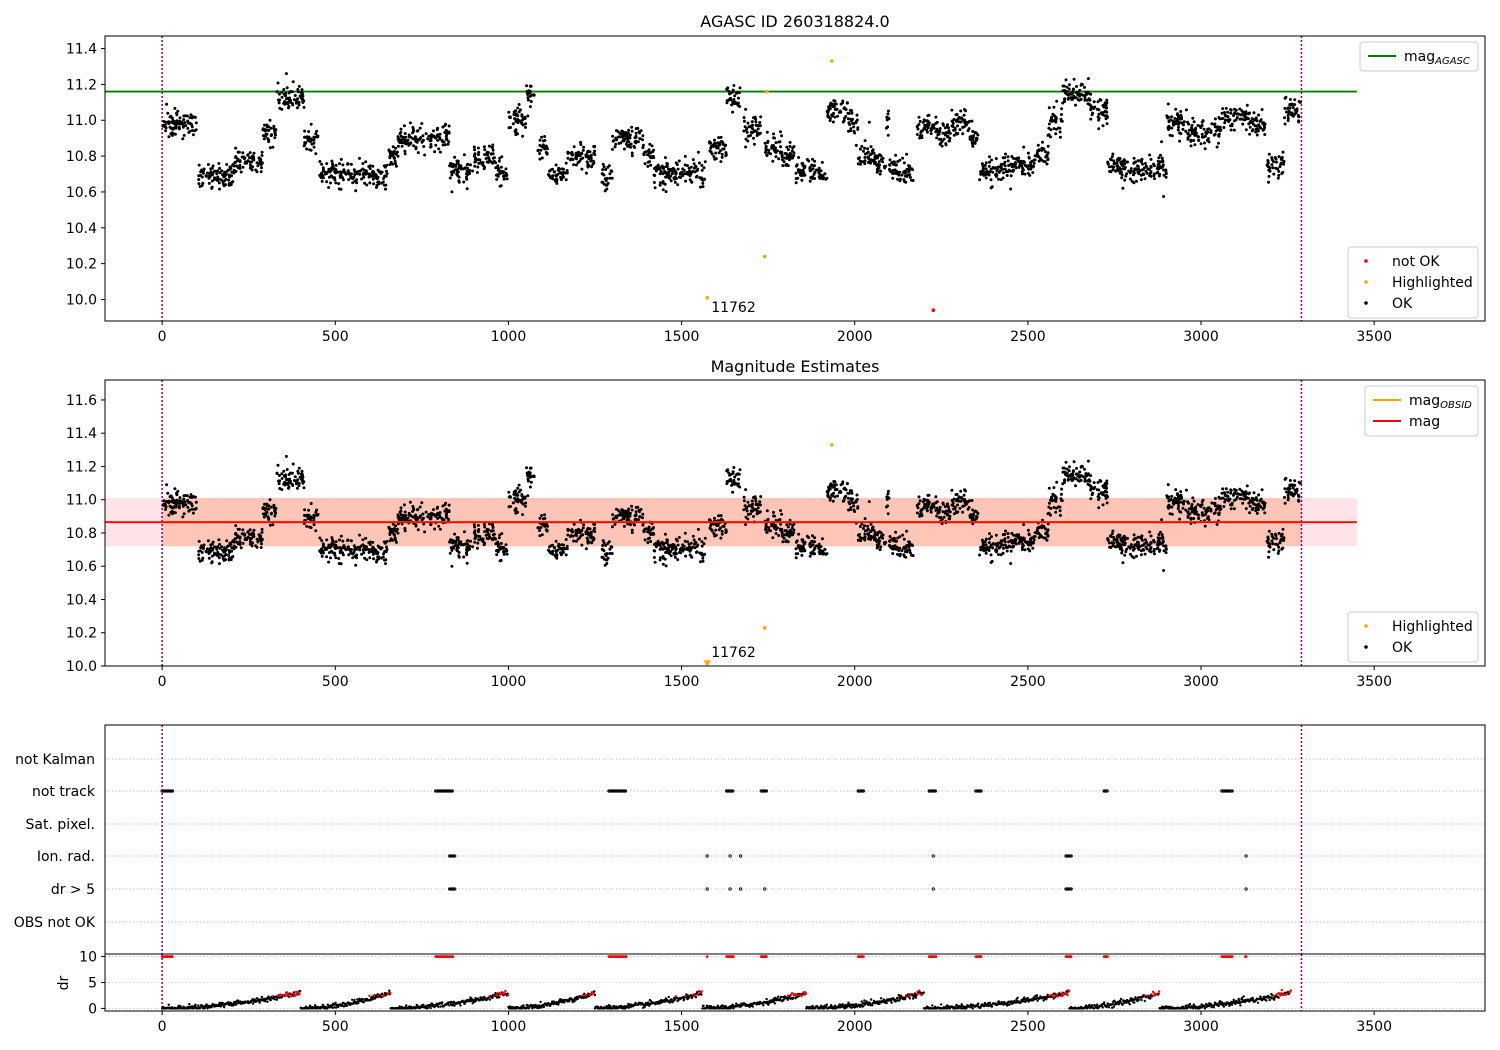  I want to click on highlighted-point, so click(767, 91).